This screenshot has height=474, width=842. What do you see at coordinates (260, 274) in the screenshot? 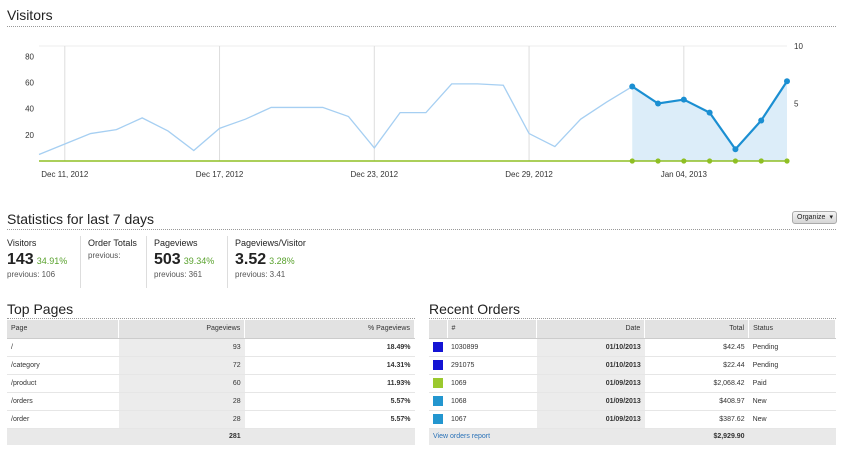
I see `stat-ppv-previous: previous: 3.41` at bounding box center [260, 274].